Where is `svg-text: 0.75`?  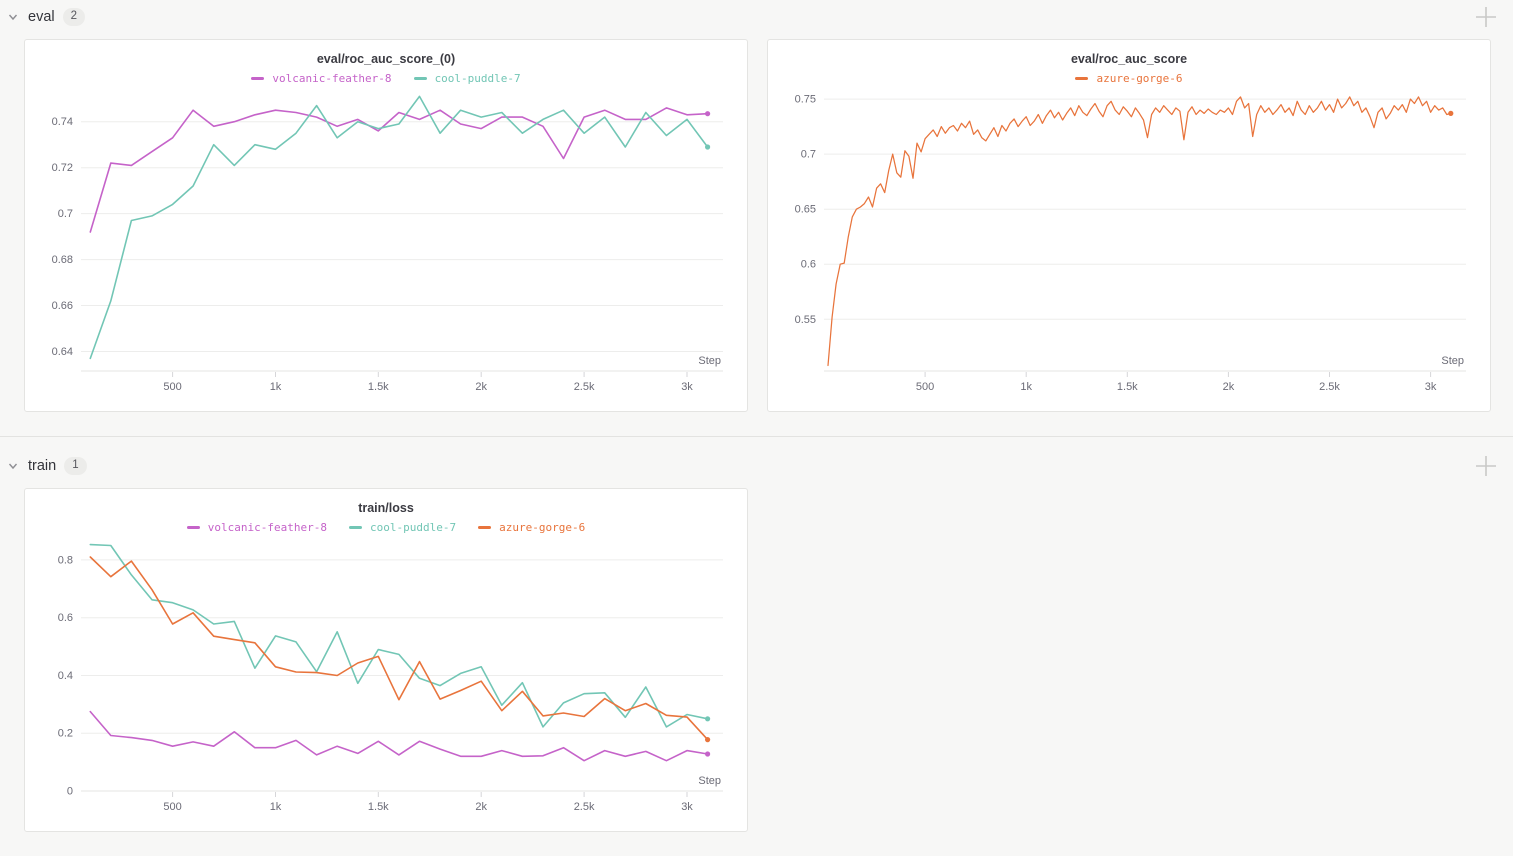 svg-text: 0.75 is located at coordinates (805, 100).